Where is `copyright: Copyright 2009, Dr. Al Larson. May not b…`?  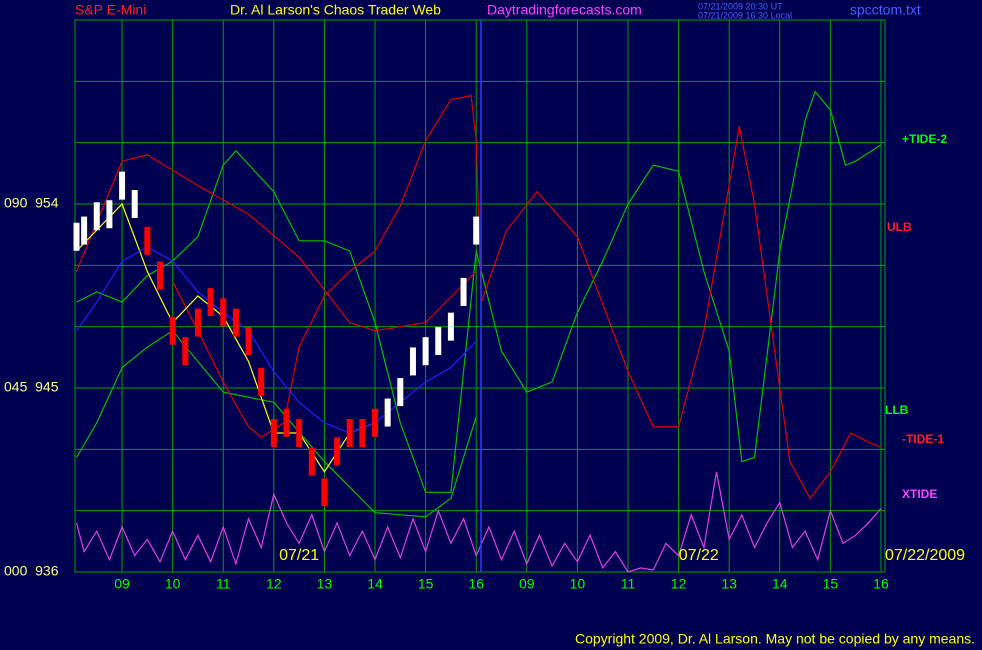 copyright: Copyright 2009, Dr. Al Larson. May not b… is located at coordinates (775, 639).